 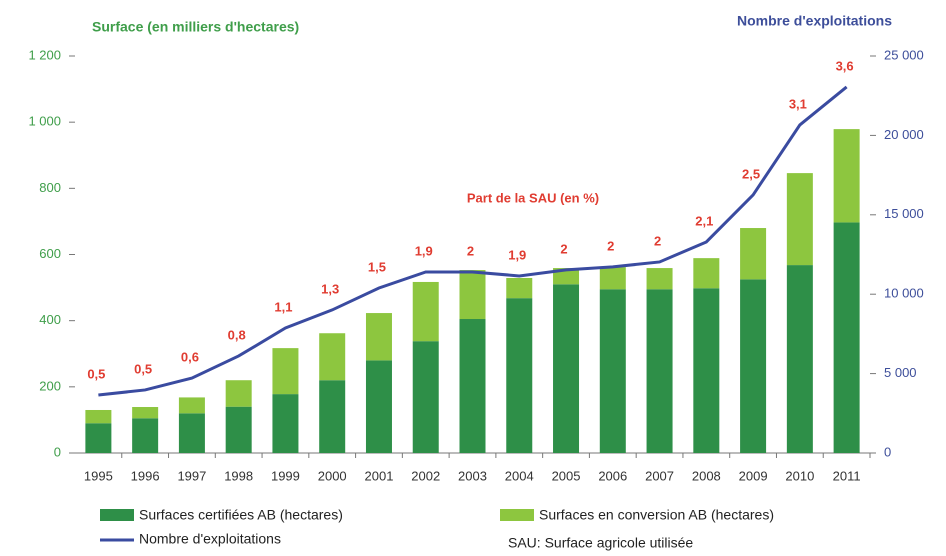 I want to click on x-tick-label: 2005, so click(x=566, y=475).